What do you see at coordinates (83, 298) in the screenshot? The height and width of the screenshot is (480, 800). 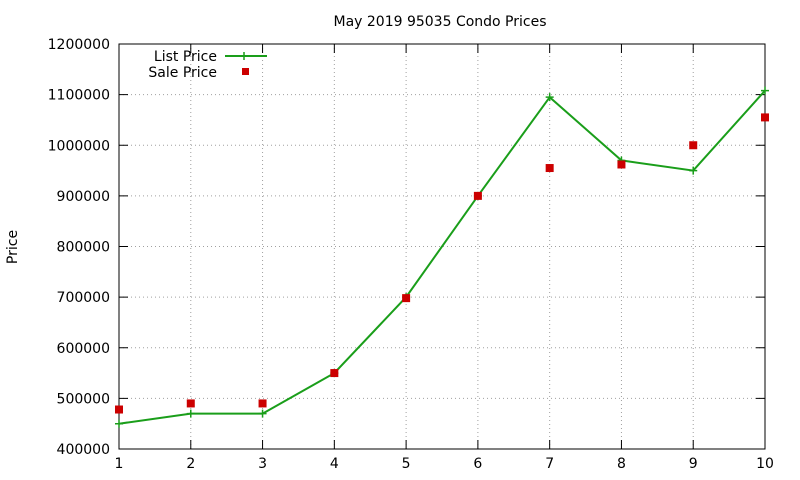 I see `y-tick-label: 700000` at bounding box center [83, 298].